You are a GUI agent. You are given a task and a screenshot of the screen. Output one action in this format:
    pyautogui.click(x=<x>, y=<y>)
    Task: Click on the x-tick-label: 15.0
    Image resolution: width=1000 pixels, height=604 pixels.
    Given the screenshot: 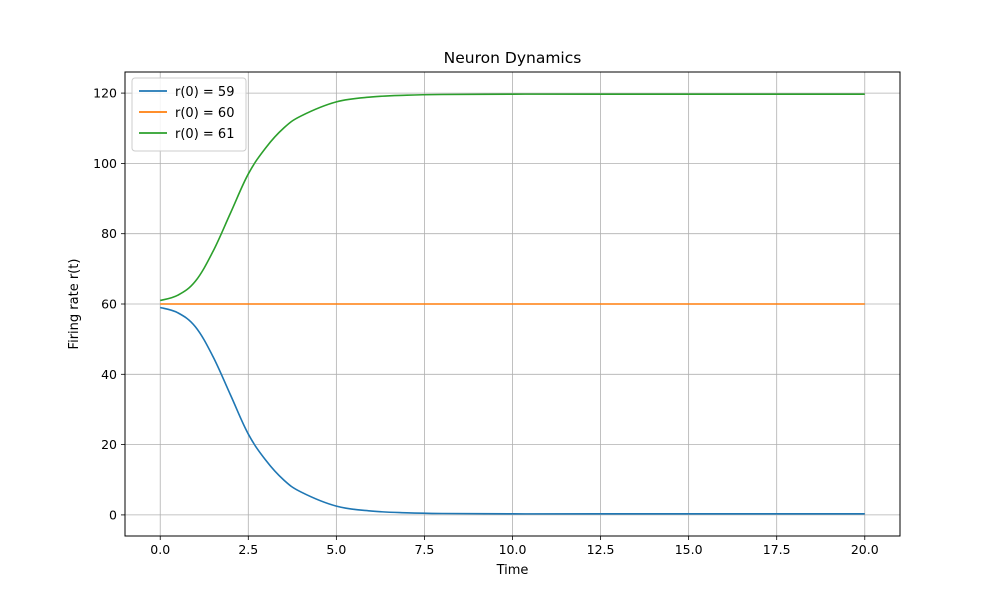 What is the action you would take?
    pyautogui.click(x=689, y=549)
    